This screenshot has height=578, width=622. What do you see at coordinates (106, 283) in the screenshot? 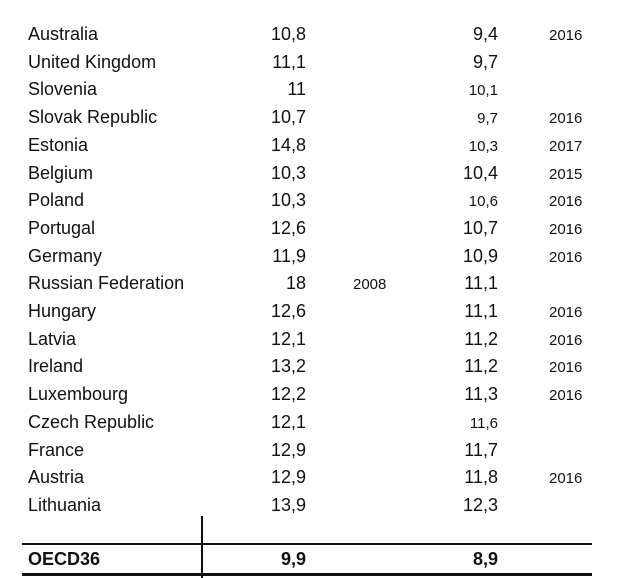
I see `country-cell: Russian Federation` at bounding box center [106, 283].